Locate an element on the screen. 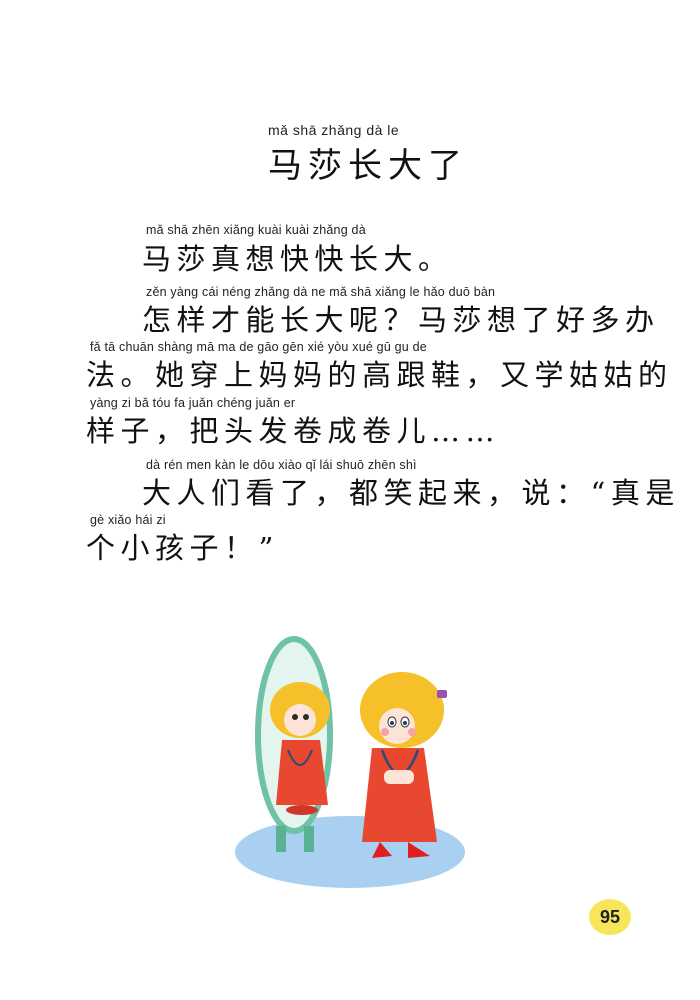 The image size is (700, 1000). text-line: 怎样才能长大呢？马莎想了好多办 is located at coordinates (401, 320).